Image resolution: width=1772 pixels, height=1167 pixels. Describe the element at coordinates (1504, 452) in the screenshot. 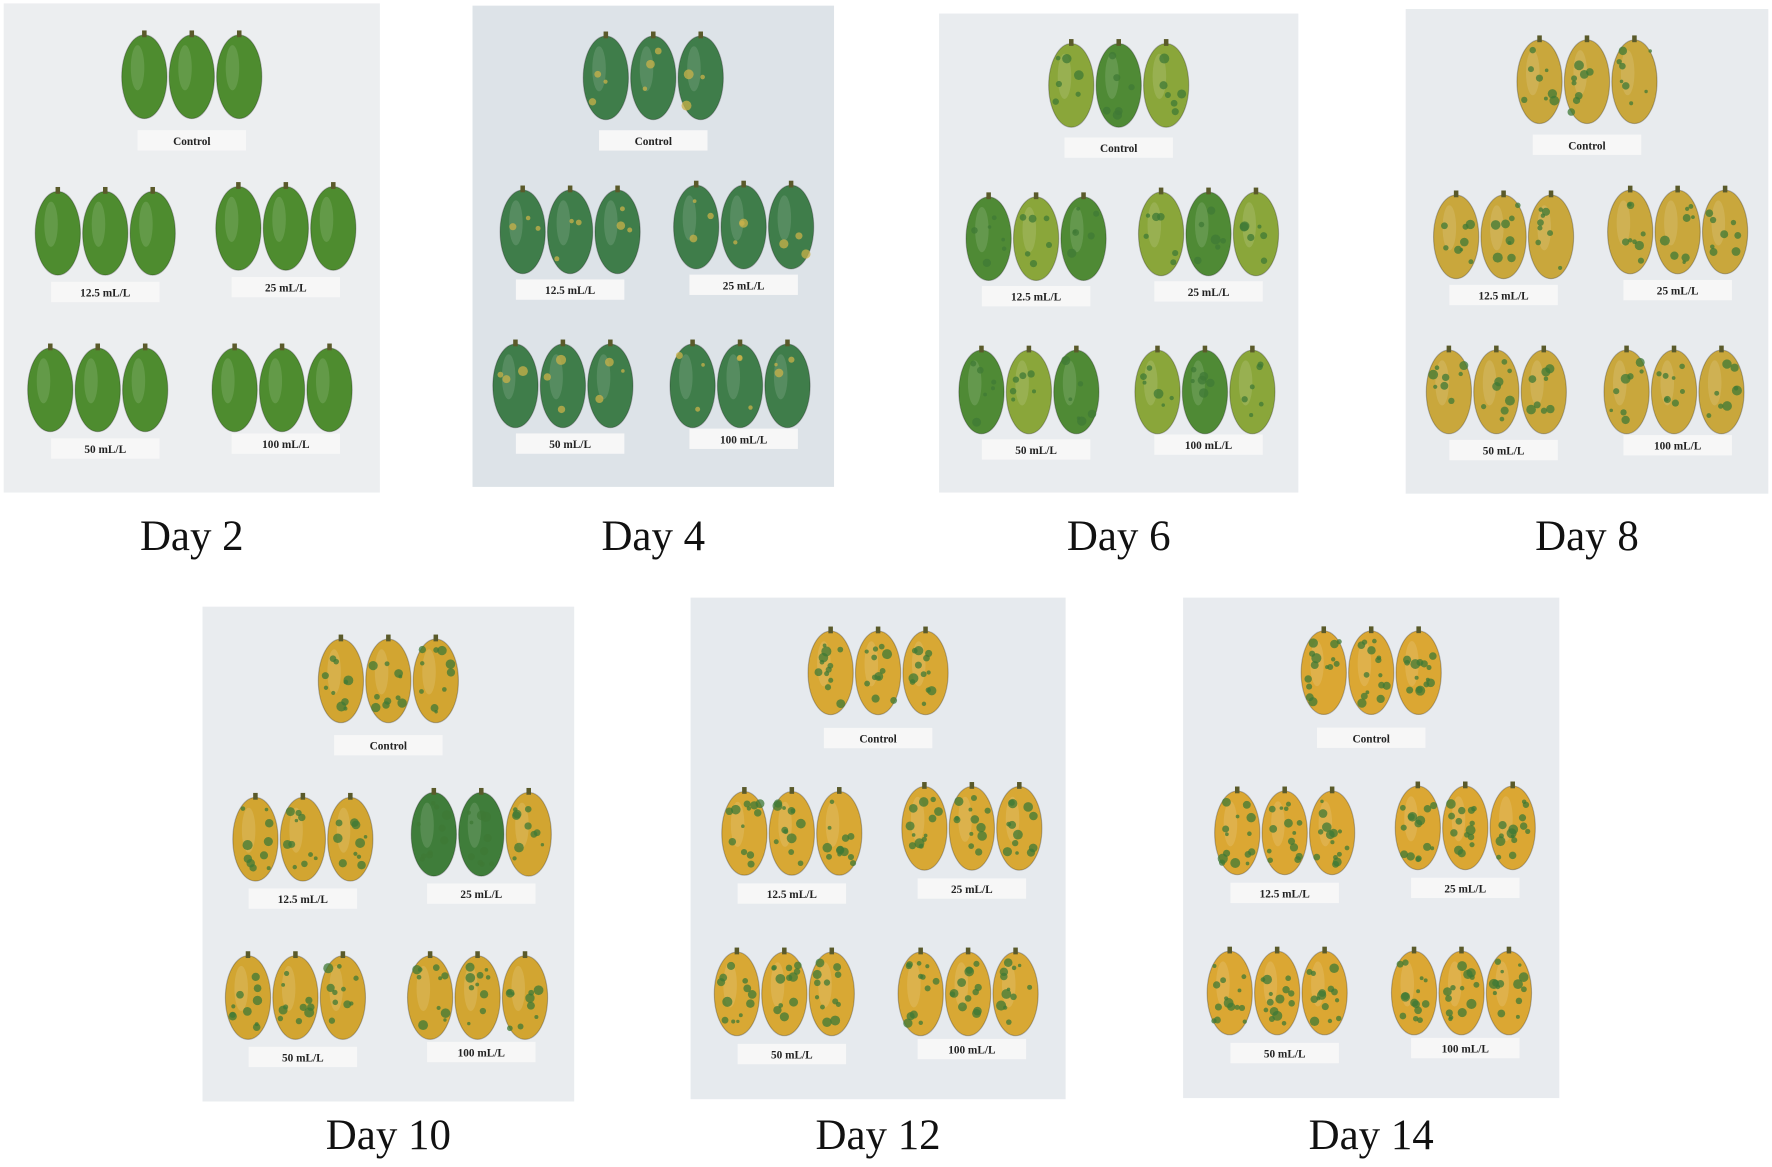

I see `group-label: 50 mL/L` at that location.